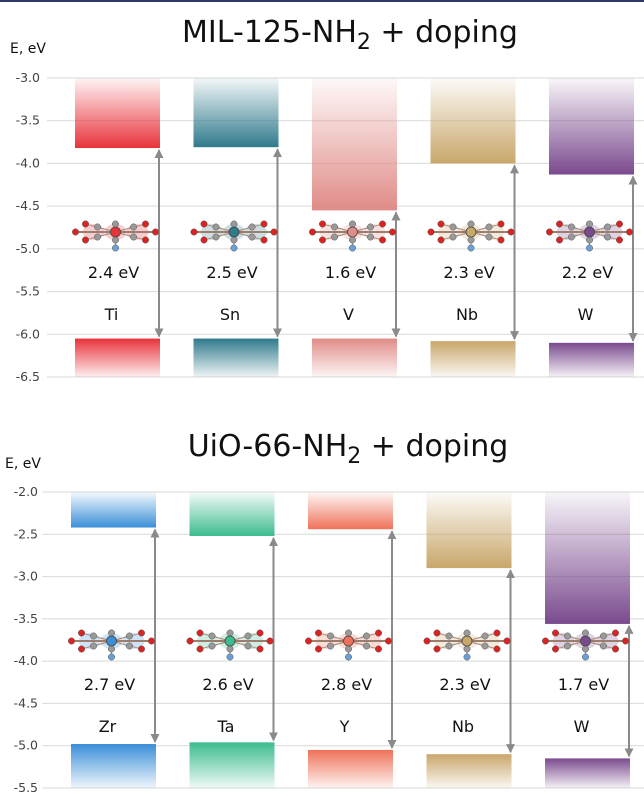  What do you see at coordinates (230, 314) in the screenshot?
I see `dopant-label: Sn` at bounding box center [230, 314].